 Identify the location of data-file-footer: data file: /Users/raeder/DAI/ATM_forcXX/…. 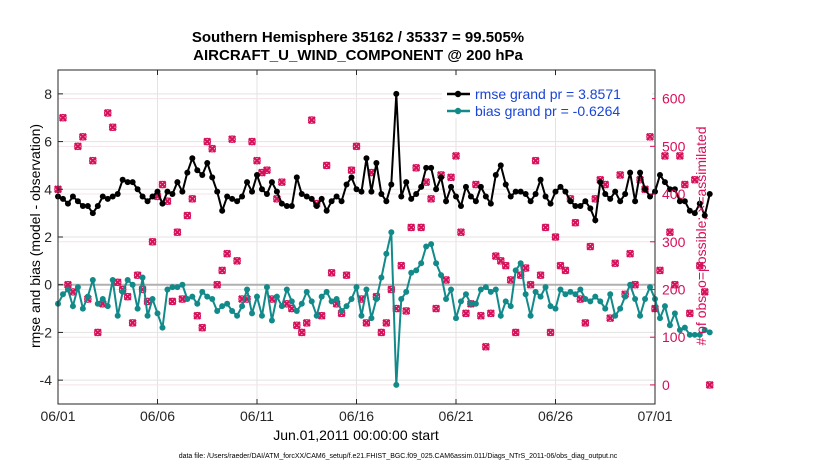
(398, 456).